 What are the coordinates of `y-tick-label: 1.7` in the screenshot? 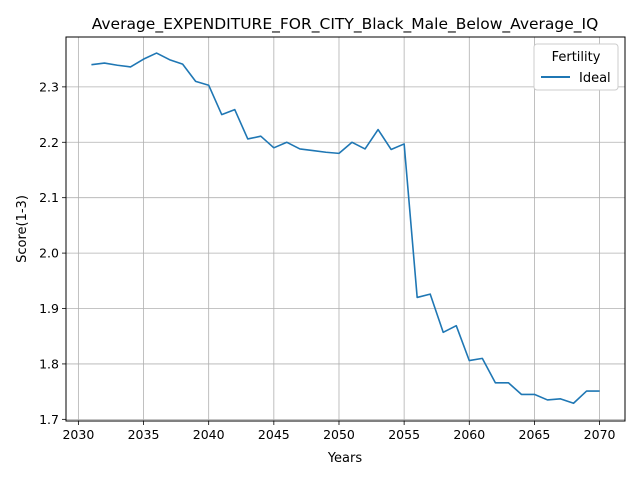 It's located at (49, 419).